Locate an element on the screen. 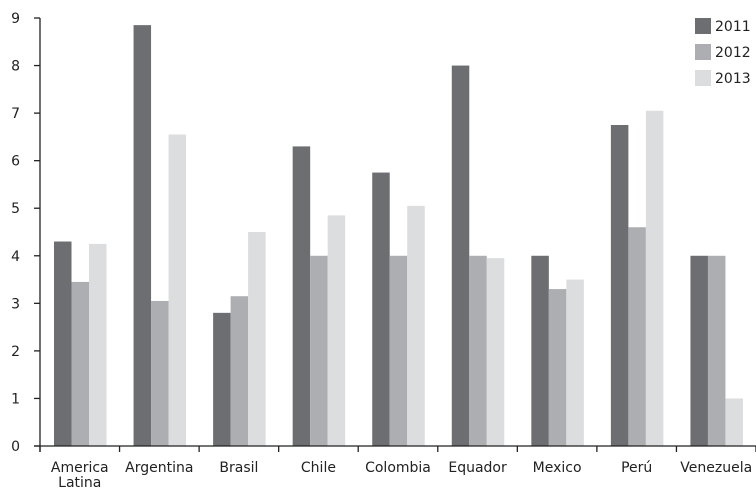  y-tick-label-3: 3 is located at coordinates (15, 304).